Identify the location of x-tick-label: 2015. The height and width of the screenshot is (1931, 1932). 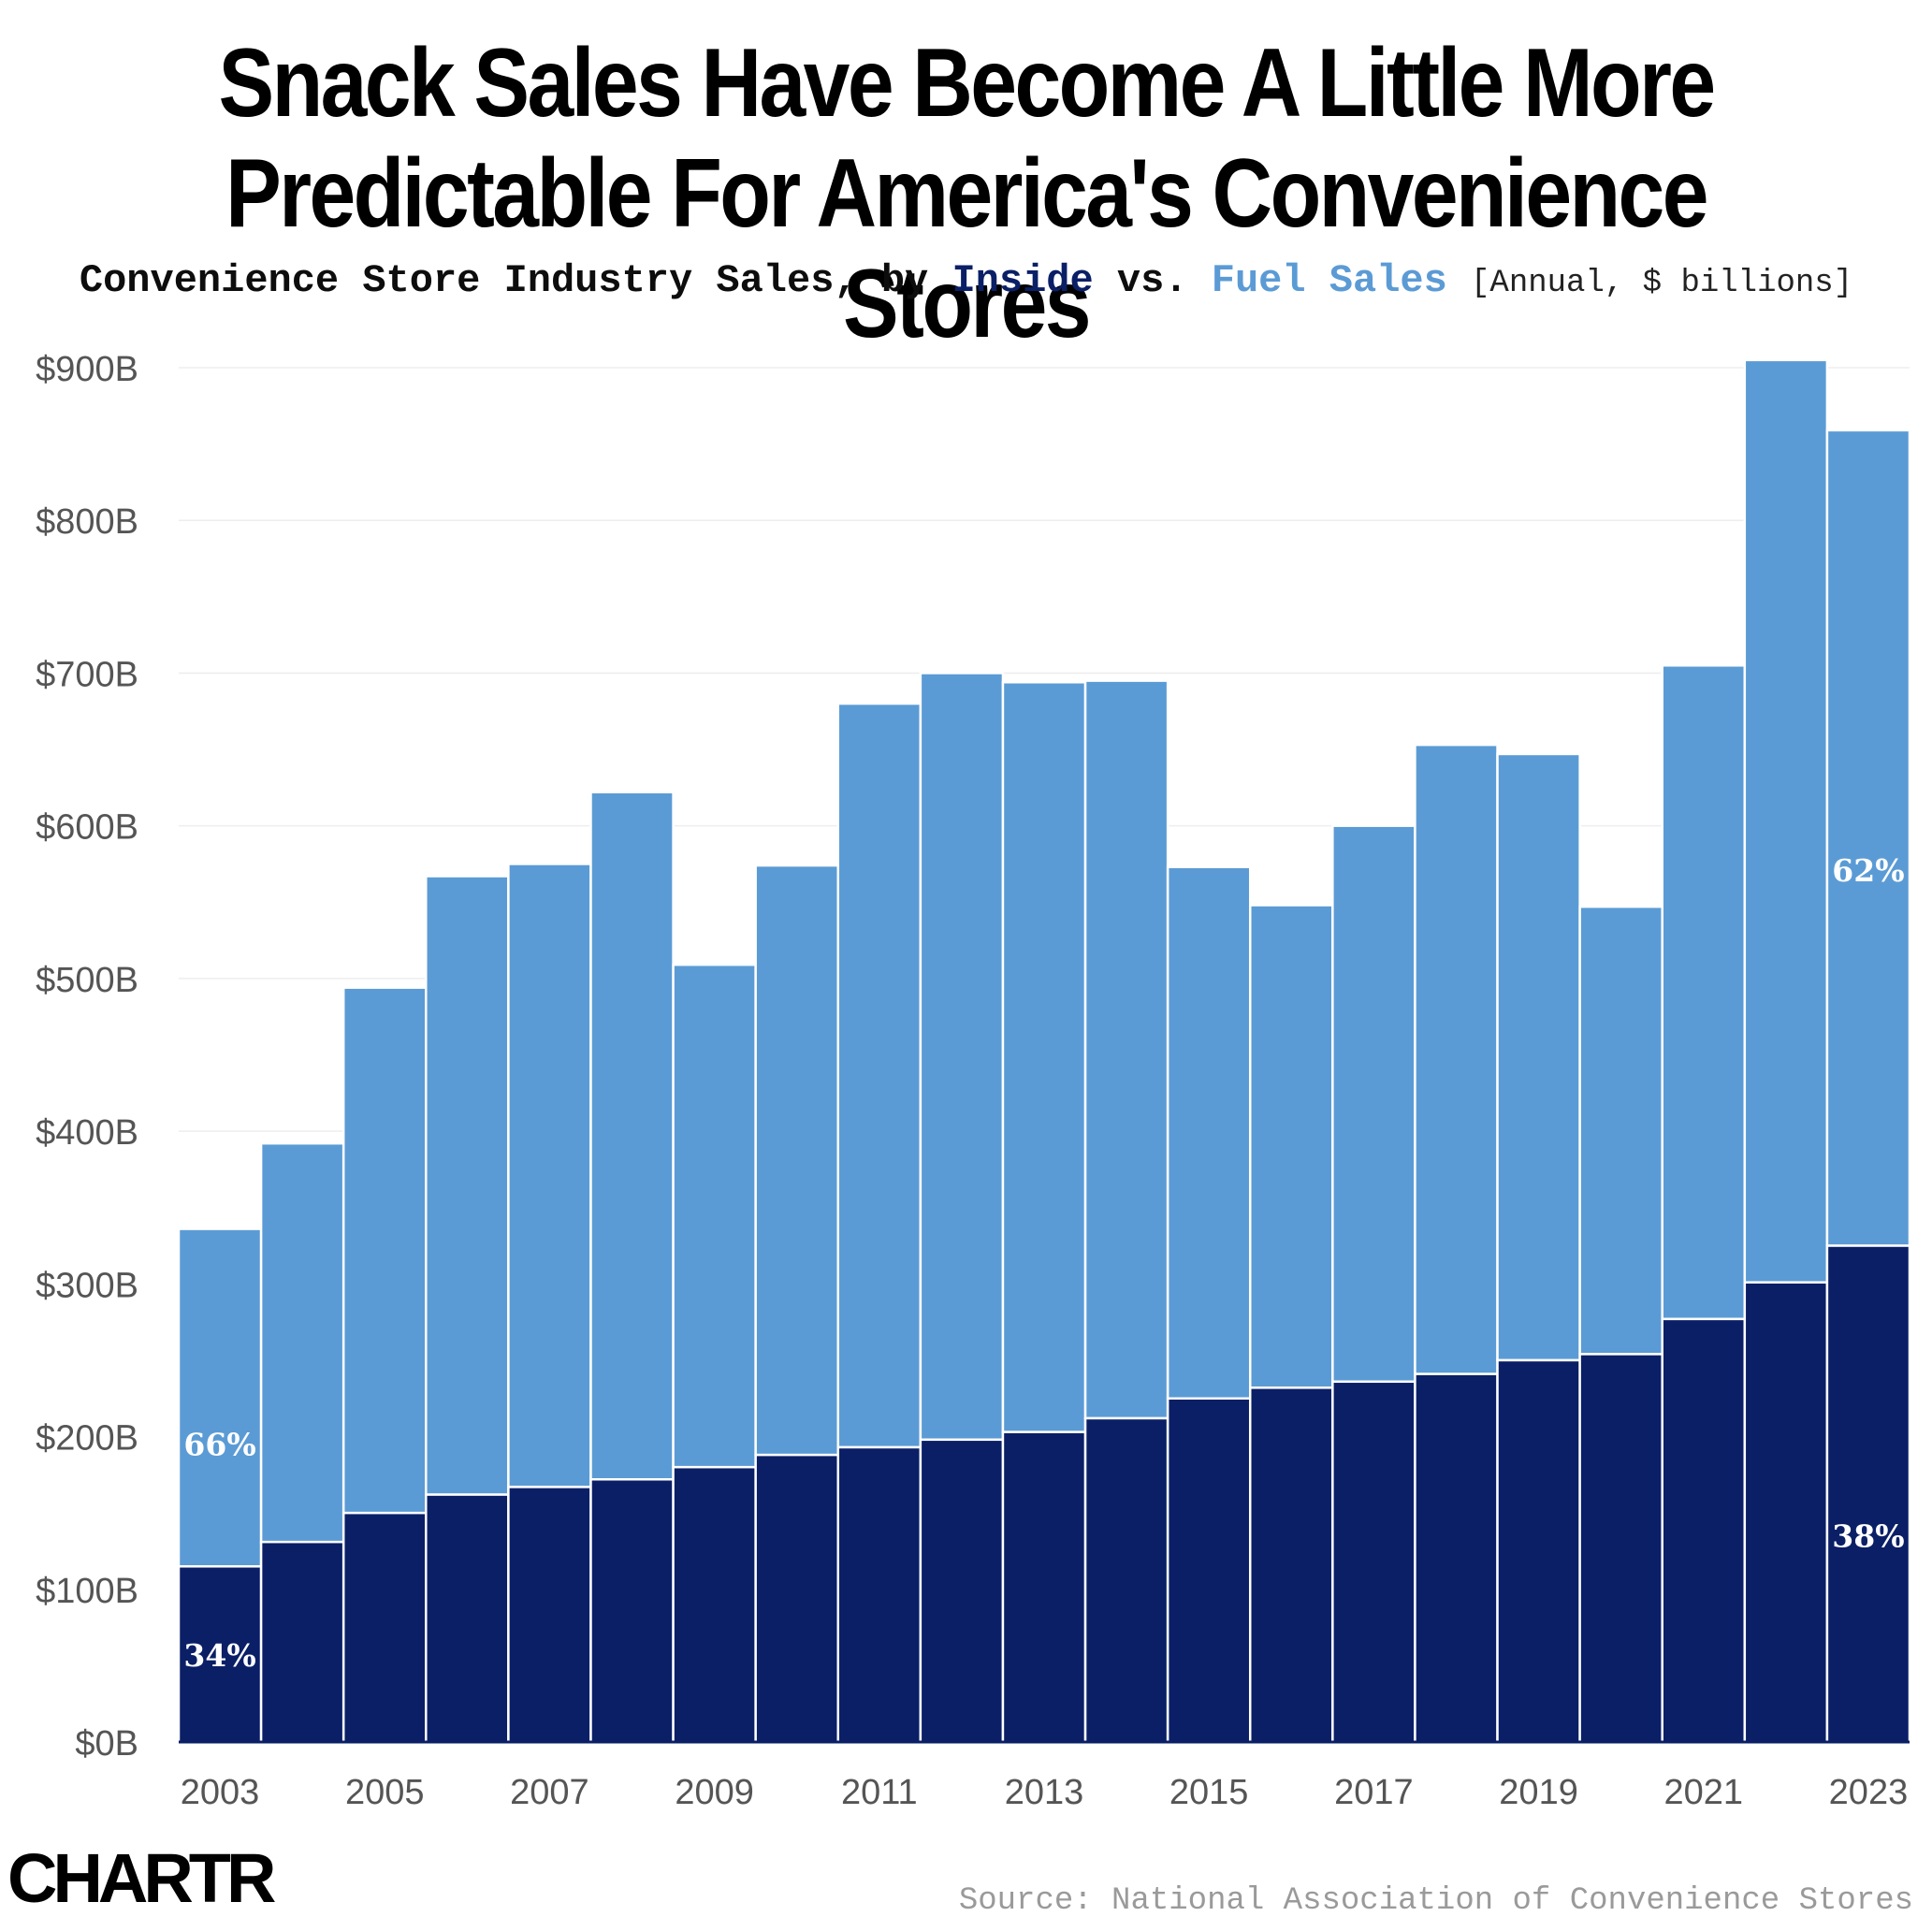
(1209, 1792).